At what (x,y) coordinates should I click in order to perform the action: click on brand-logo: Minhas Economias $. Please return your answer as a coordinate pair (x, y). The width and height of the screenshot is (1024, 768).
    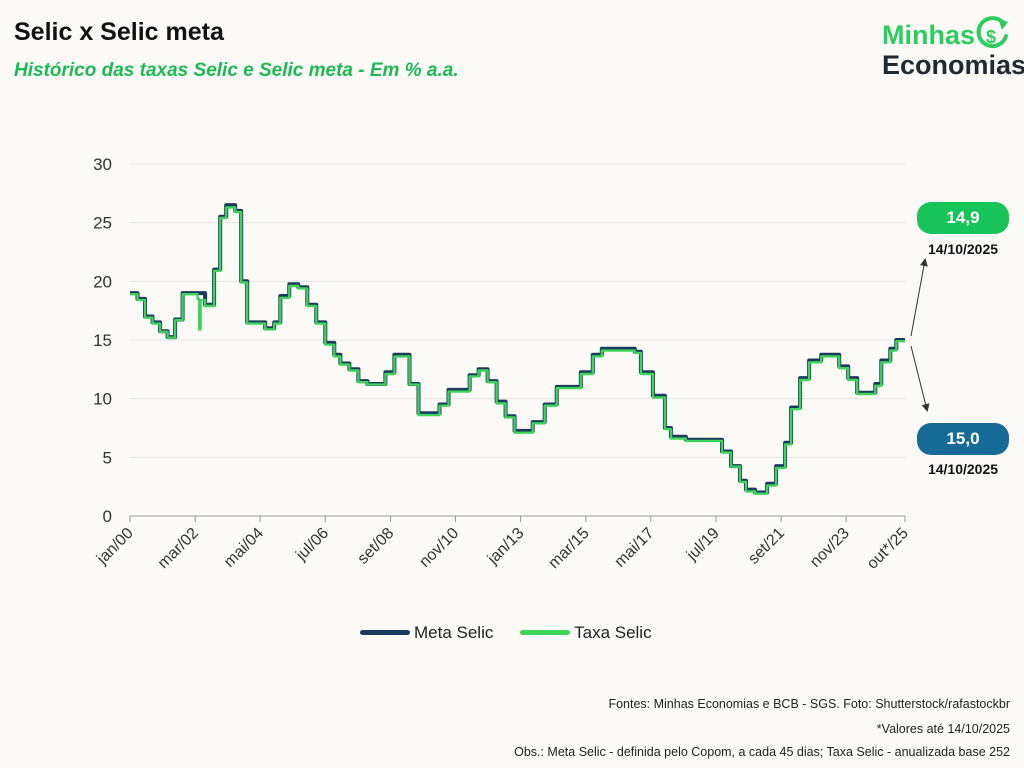
    Looking at the image, I should click on (952, 47).